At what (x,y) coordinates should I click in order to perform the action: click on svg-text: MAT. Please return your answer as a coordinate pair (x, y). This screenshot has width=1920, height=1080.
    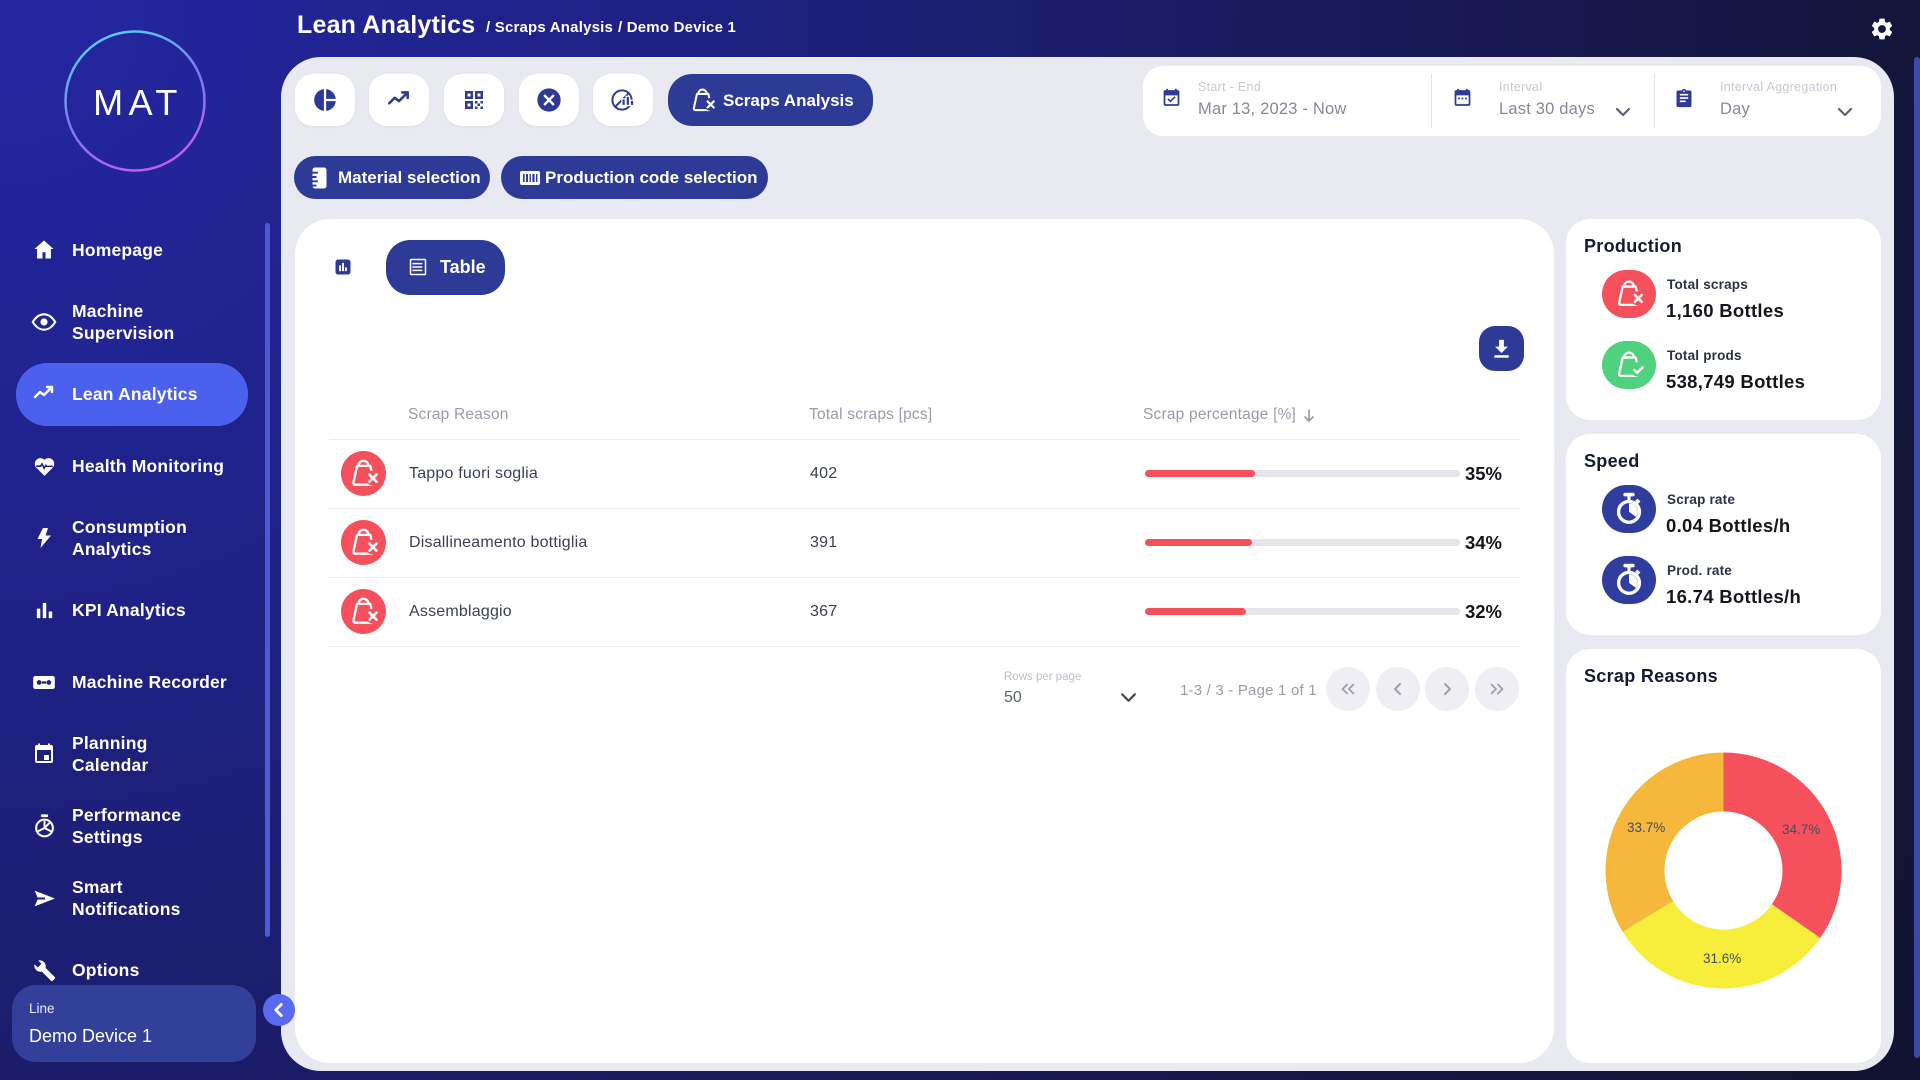
    Looking at the image, I should click on (138, 102).